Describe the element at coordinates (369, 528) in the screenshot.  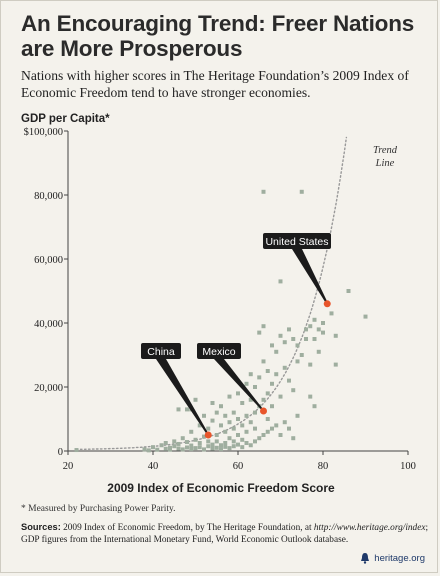
I see `sources-url: http://www.heritage.org/index` at that location.